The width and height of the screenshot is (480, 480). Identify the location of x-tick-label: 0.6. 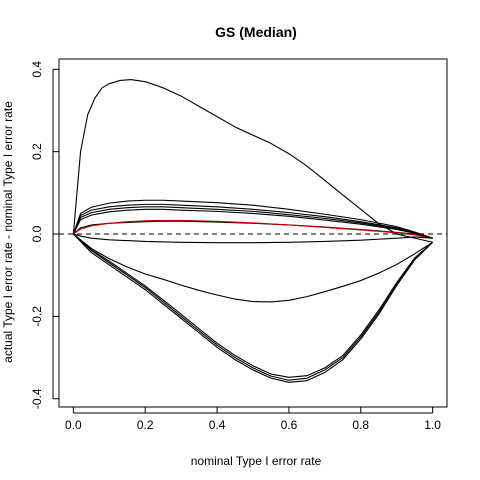
(289, 425).